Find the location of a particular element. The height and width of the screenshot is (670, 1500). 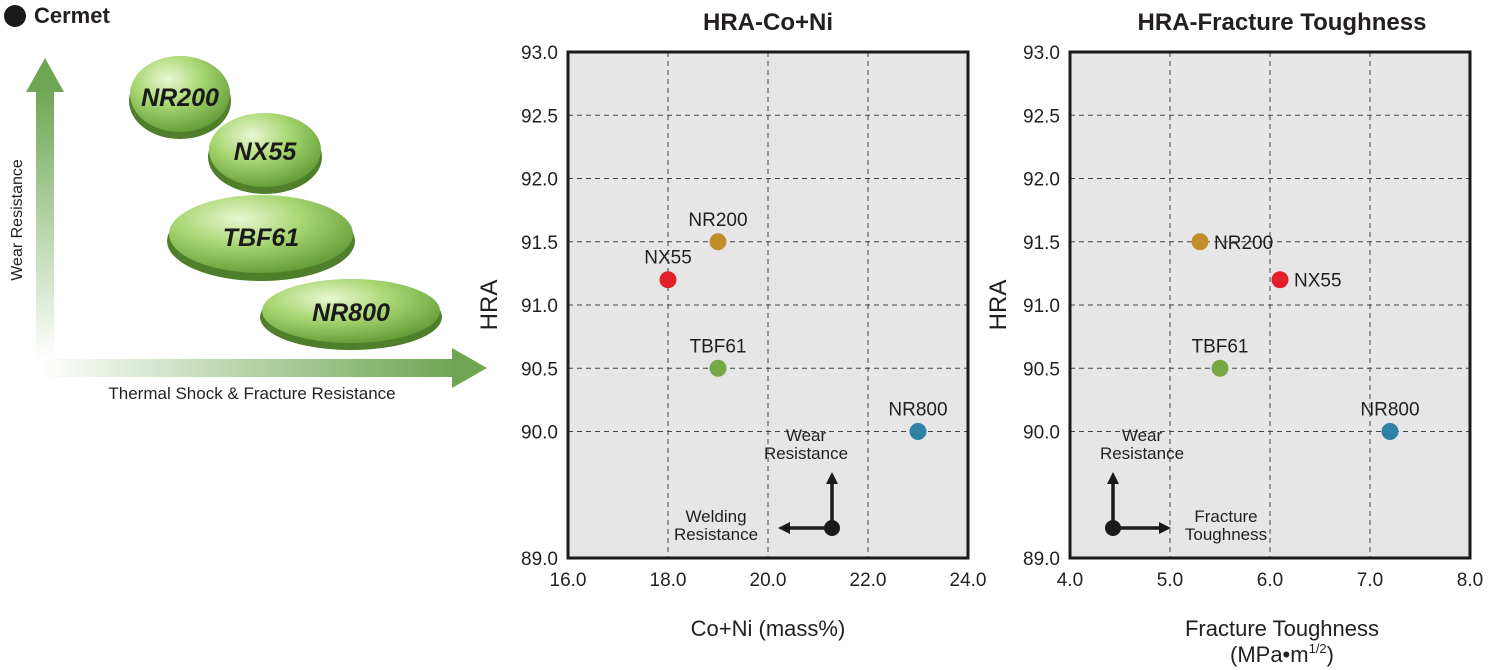

grade-disk-nr800: NR800 is located at coordinates (351, 314).